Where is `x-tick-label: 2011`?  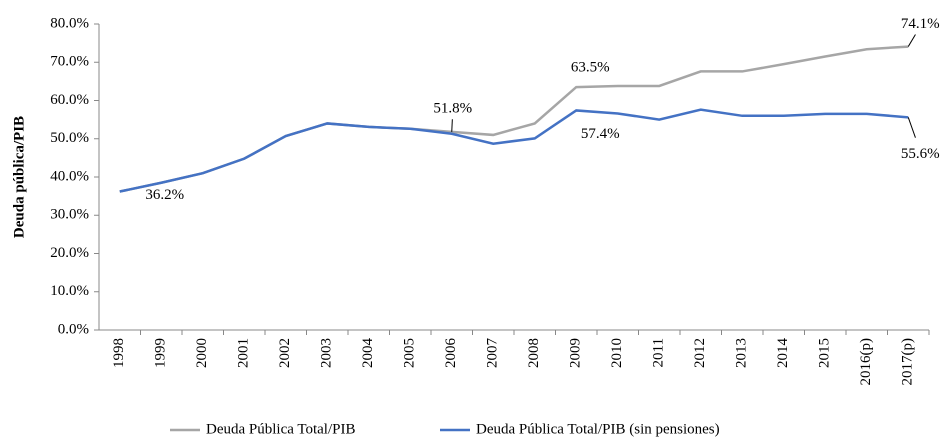 x-tick-label: 2011 is located at coordinates (659, 352).